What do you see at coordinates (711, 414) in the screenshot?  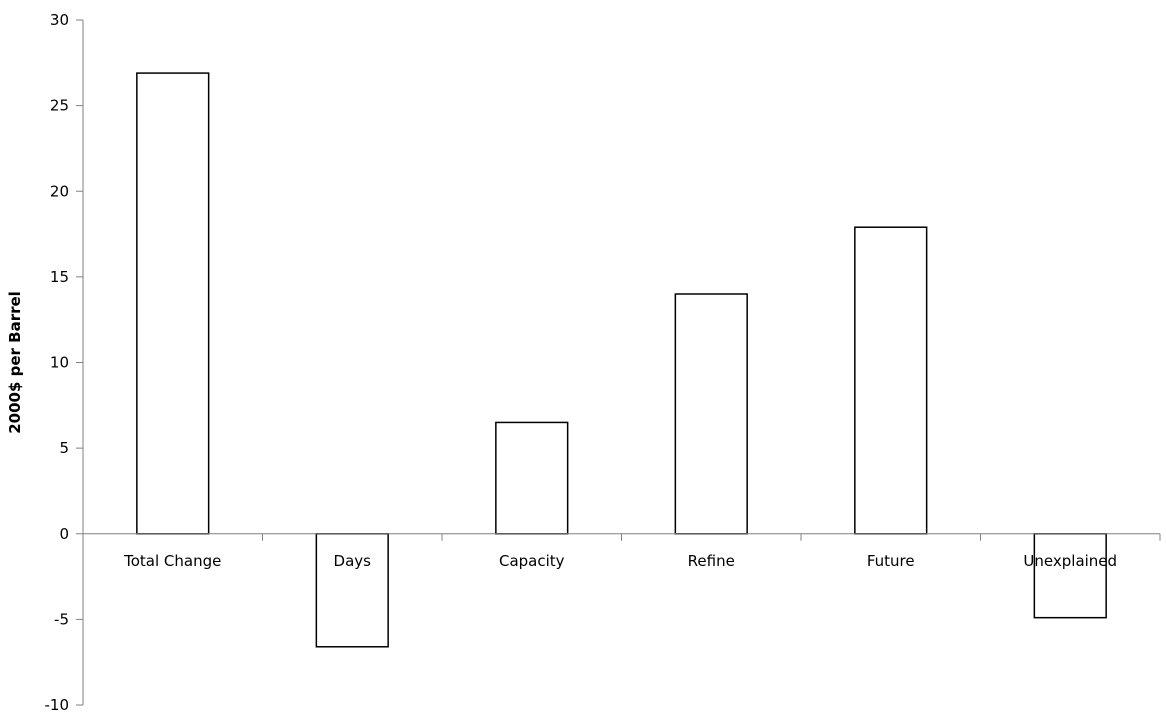 I see `bar-refine` at bounding box center [711, 414].